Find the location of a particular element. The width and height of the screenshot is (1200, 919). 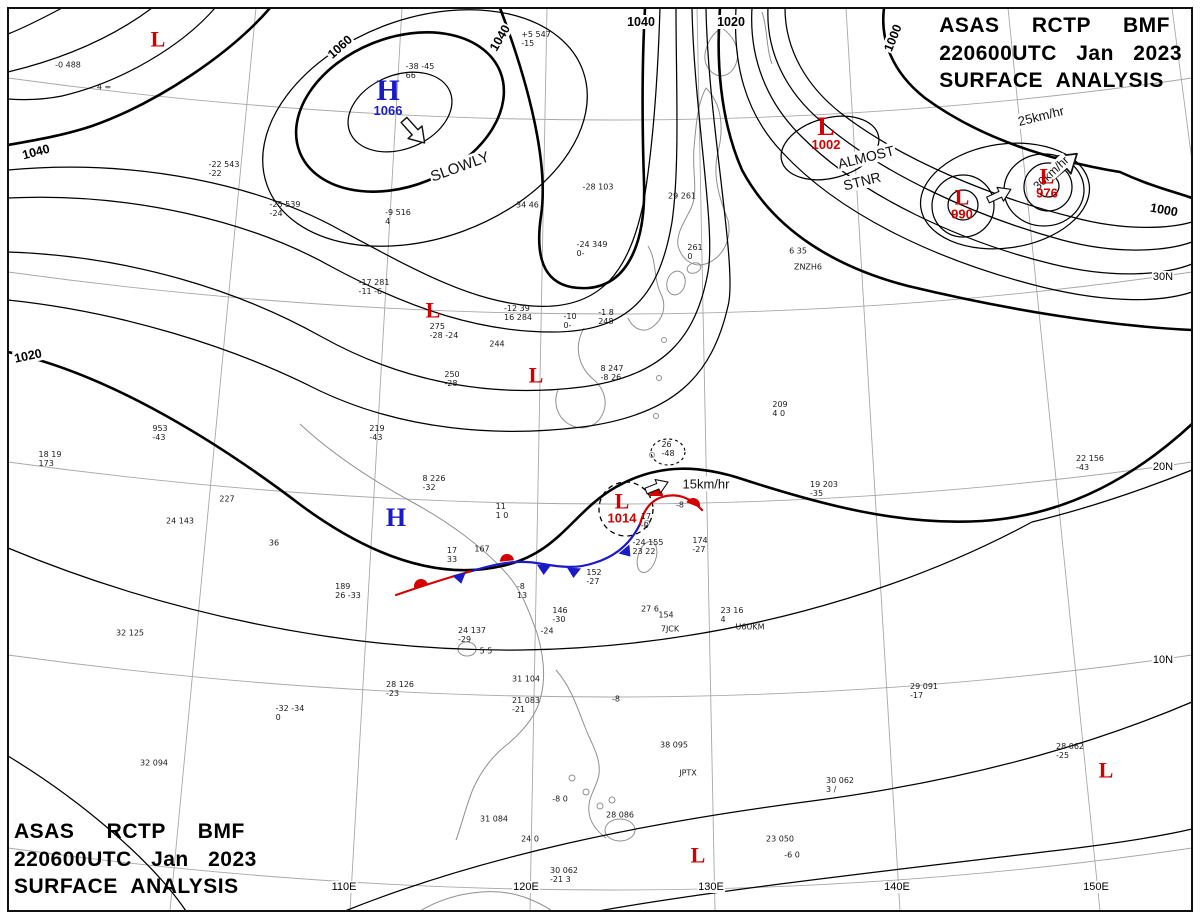

station-plot-line: 154 is located at coordinates (666, 615).